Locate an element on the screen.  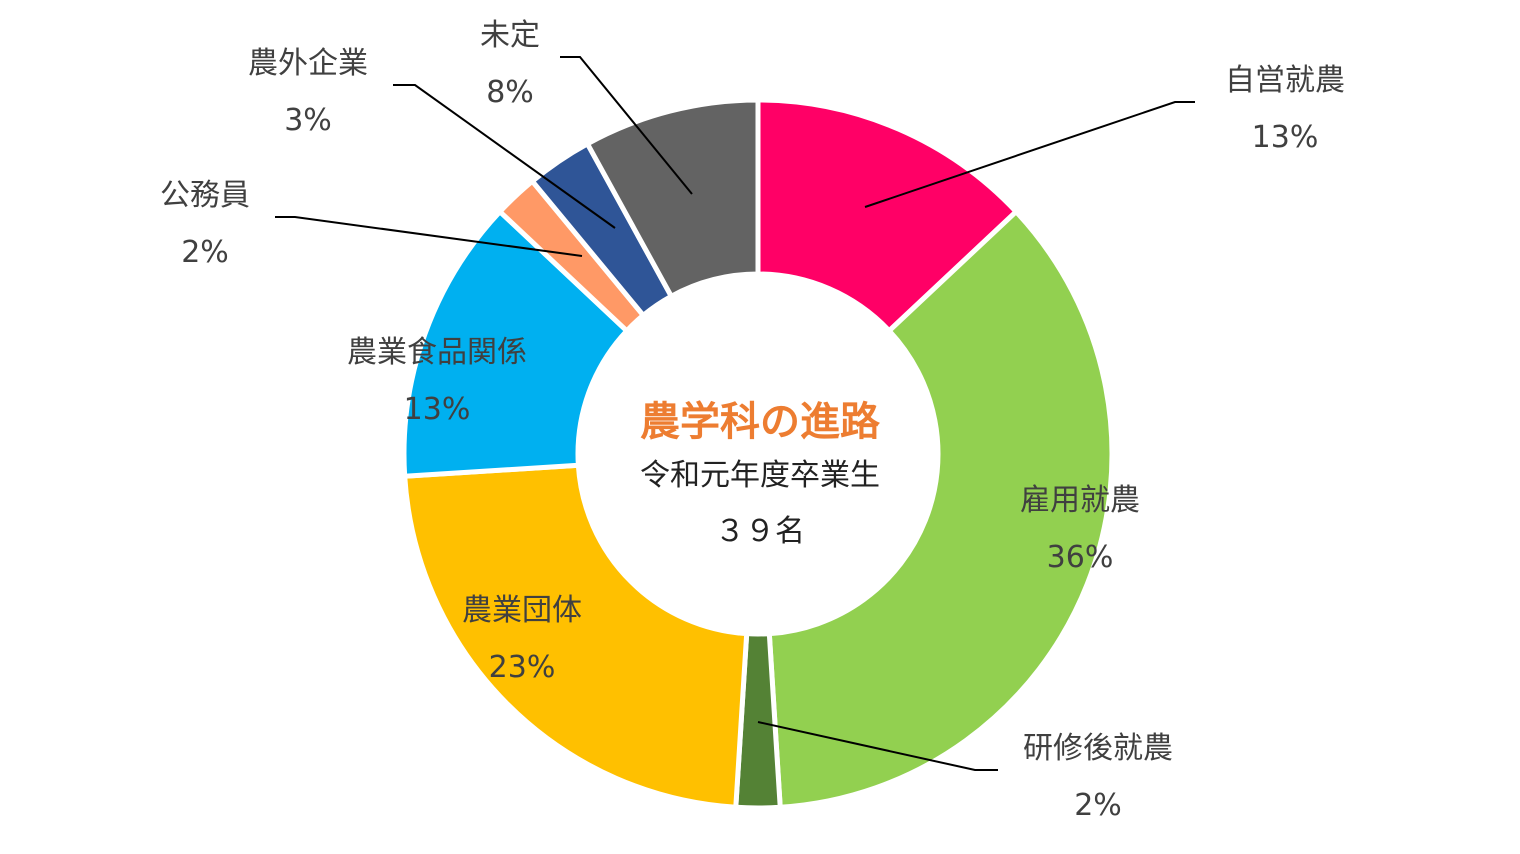
slice-label-4: 農業団体 is located at coordinates (522, 610).